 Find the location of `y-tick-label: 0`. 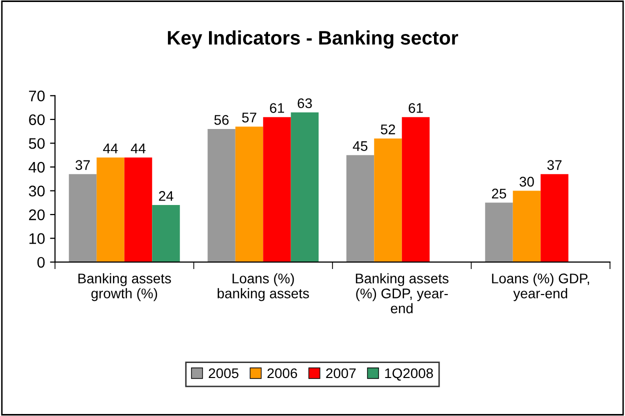

y-tick-label: 0 is located at coordinates (41, 262).